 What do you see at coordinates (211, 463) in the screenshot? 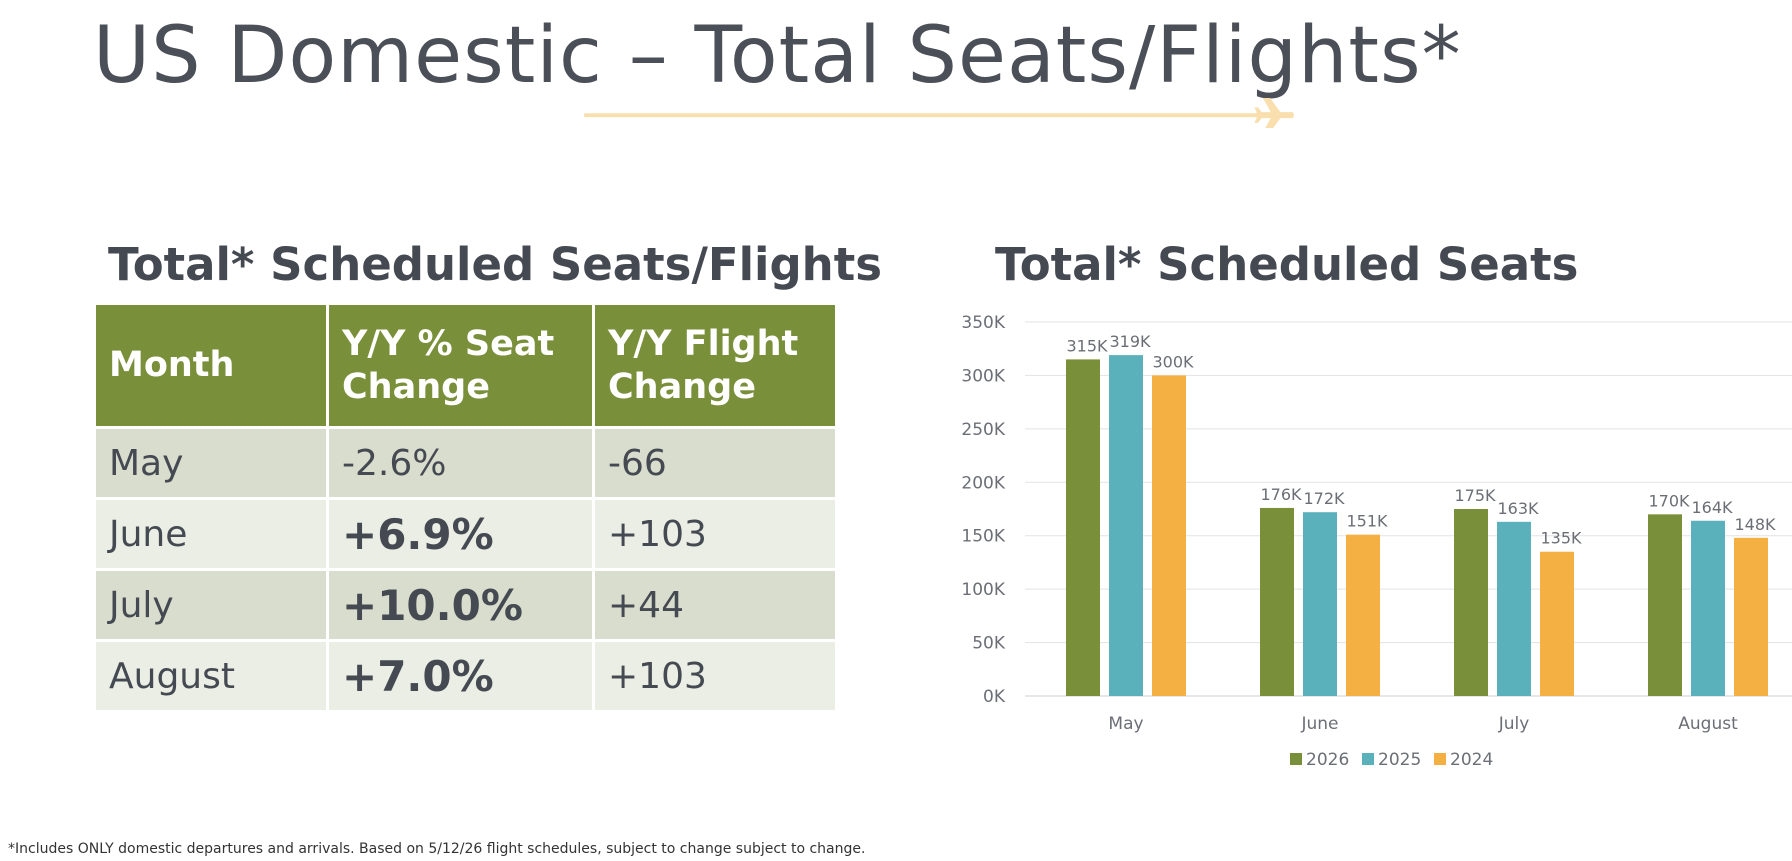
I see `cell-month: May` at bounding box center [211, 463].